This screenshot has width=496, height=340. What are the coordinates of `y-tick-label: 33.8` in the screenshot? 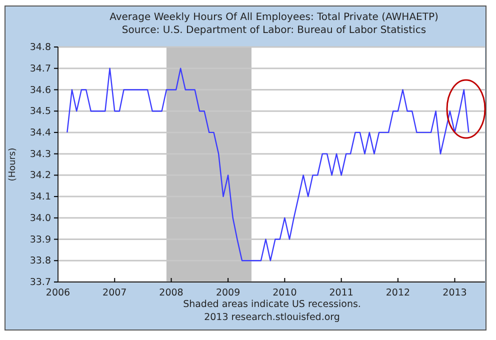 It's located at (40, 261).